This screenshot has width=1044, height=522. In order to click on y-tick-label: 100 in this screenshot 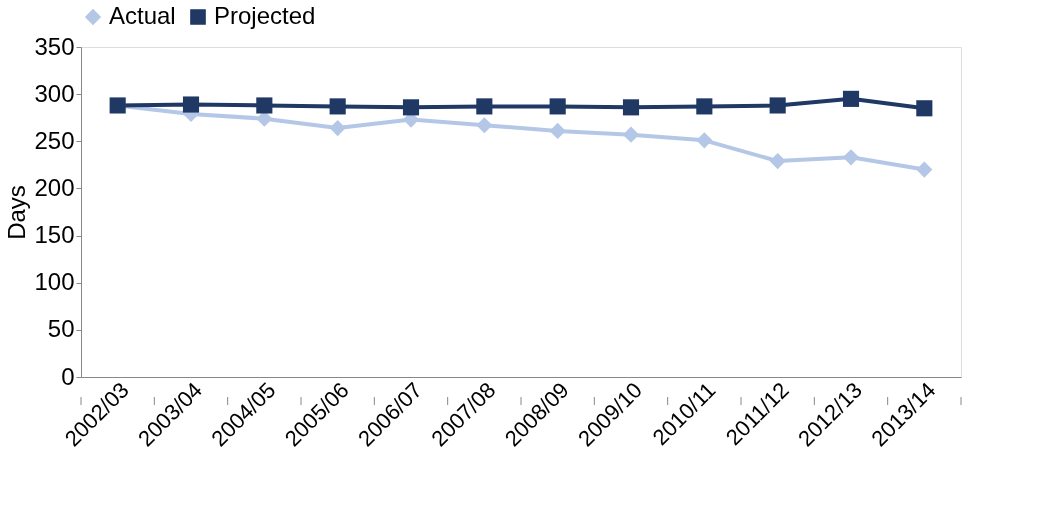, I will do `click(54, 282)`.